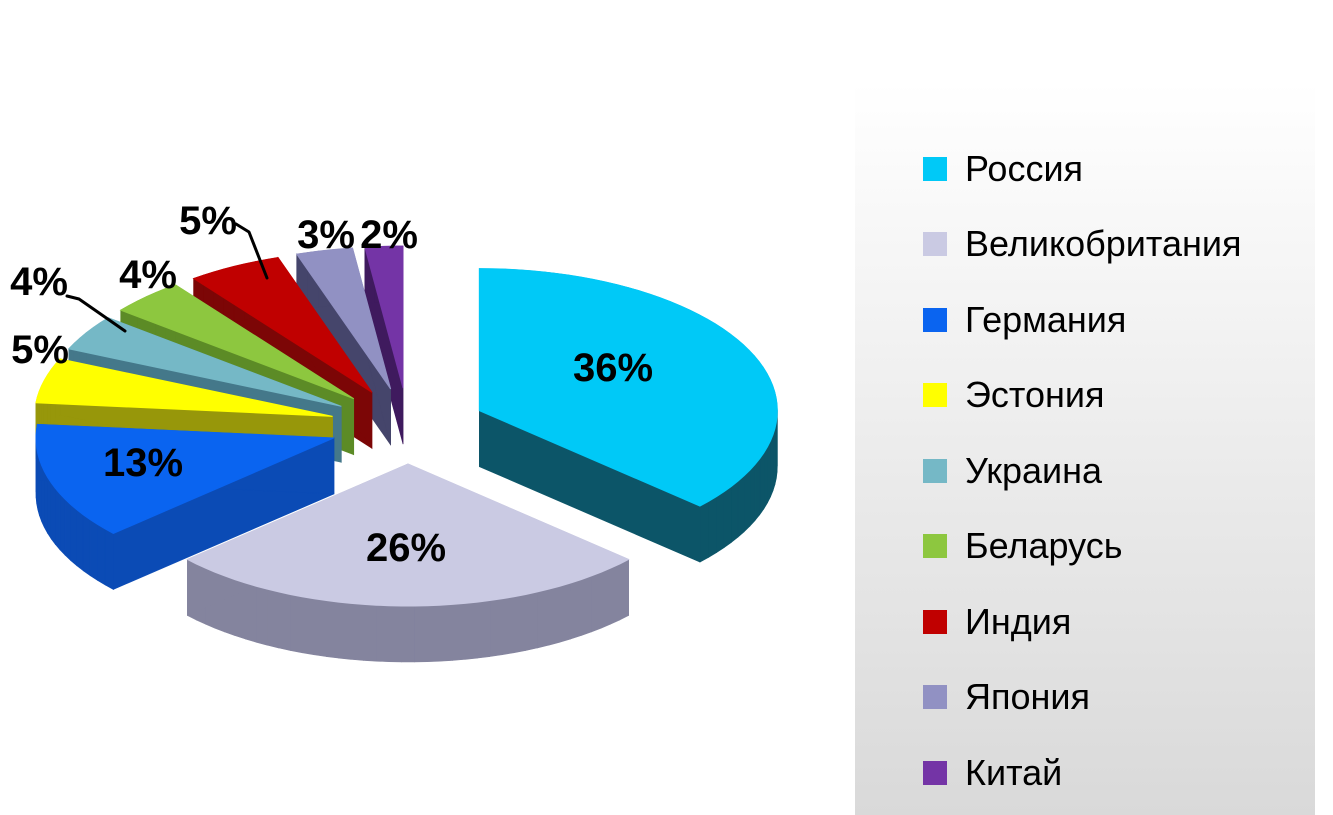 This screenshot has height=815, width=1333. Describe the element at coordinates (1103, 244) in the screenshot. I see `legend-label: Великобритания` at that location.